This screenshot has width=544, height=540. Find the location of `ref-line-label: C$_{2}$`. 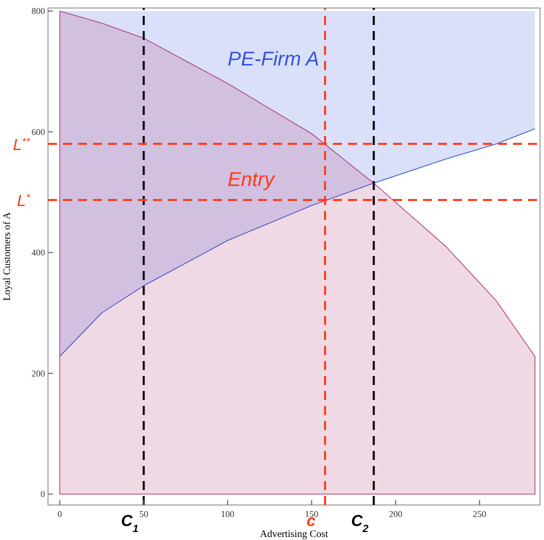

ref-line-label: C$_{2}$ is located at coordinates (360, 523).